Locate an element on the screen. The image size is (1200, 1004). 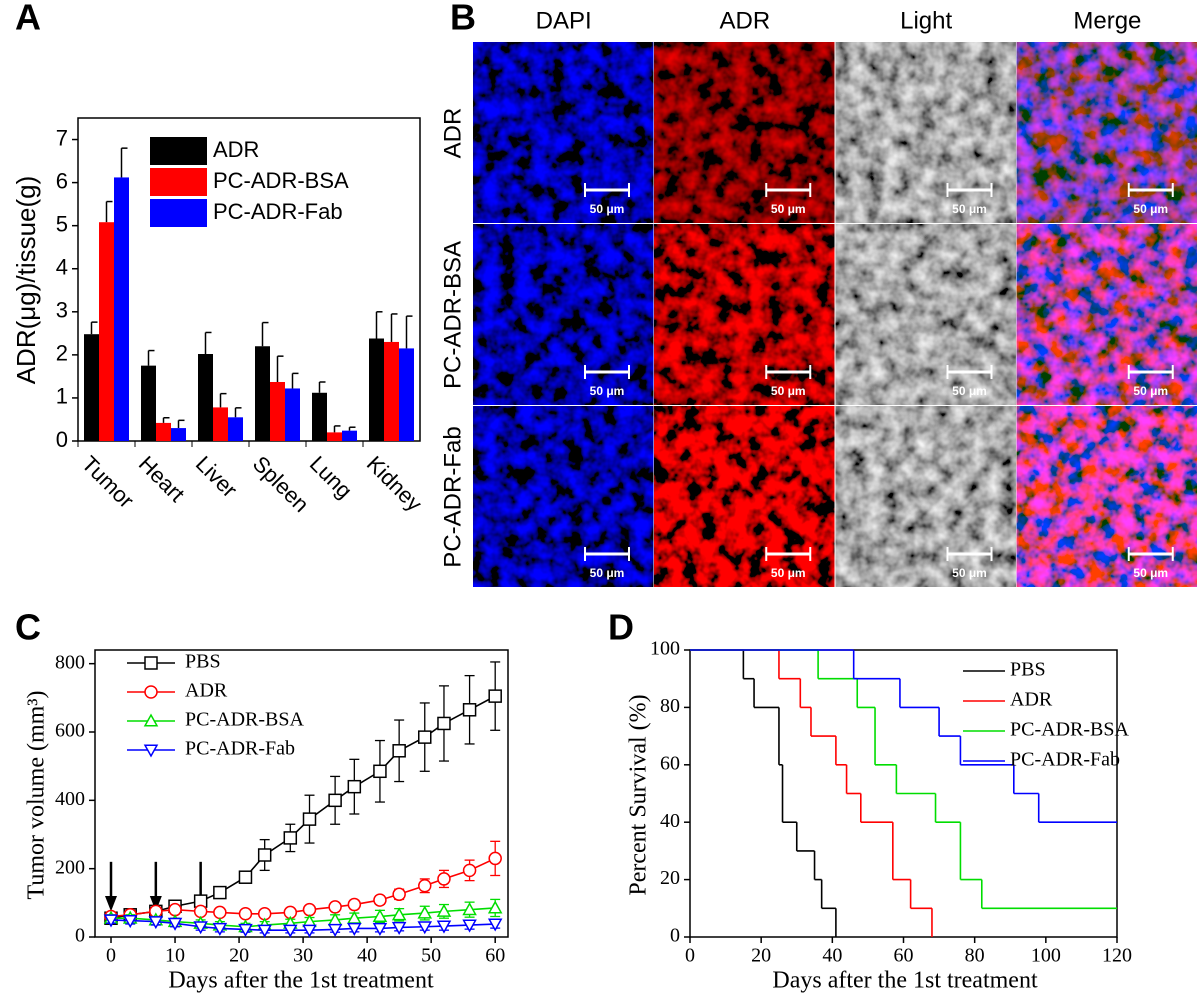
row-label: PC-ADR-Fab is located at coordinates (452, 496).